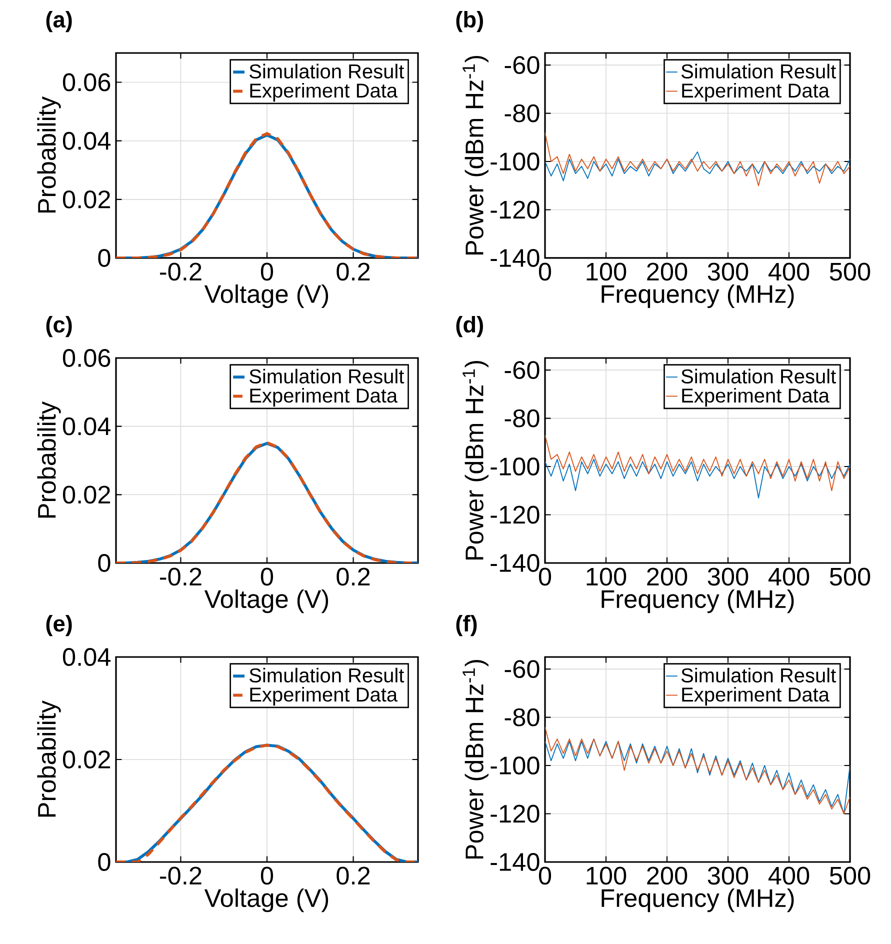 This screenshot has width=891, height=944. Describe the element at coordinates (469, 21) in the screenshot. I see `chart-title: (b)` at that location.